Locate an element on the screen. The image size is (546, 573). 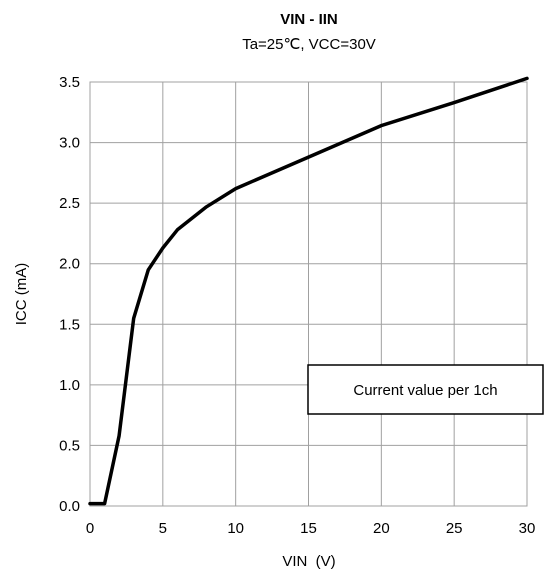
x-tick-label: 20 is located at coordinates (381, 528).